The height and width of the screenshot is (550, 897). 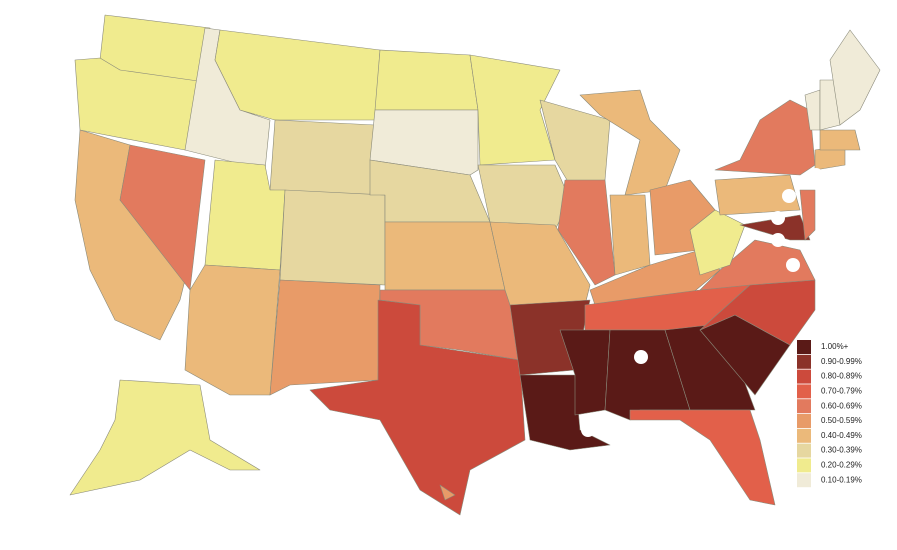 I want to click on legend-label: 0.50-0.59%, so click(x=841, y=420).